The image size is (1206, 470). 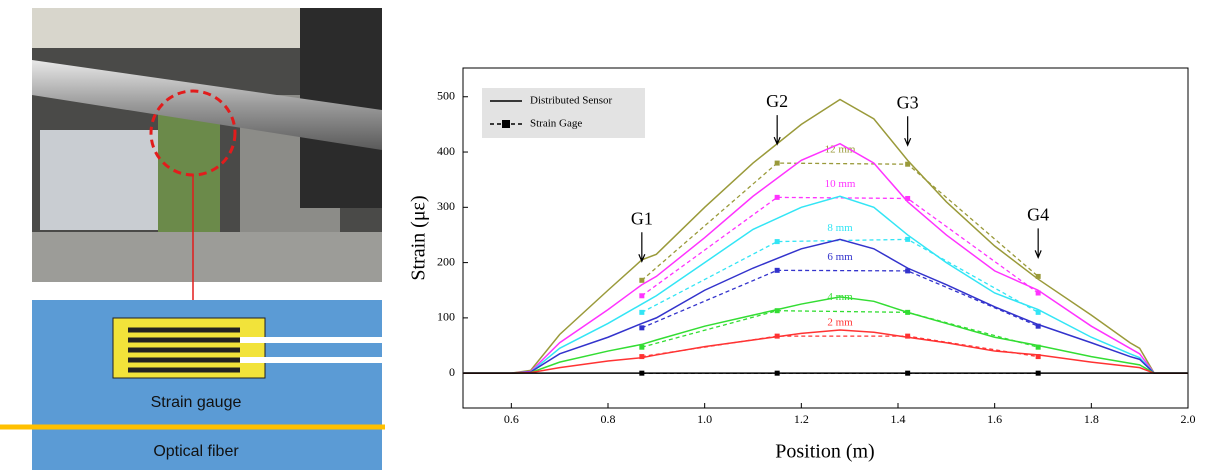 What do you see at coordinates (840, 184) in the screenshot?
I see `load-label: 10 mm` at bounding box center [840, 184].